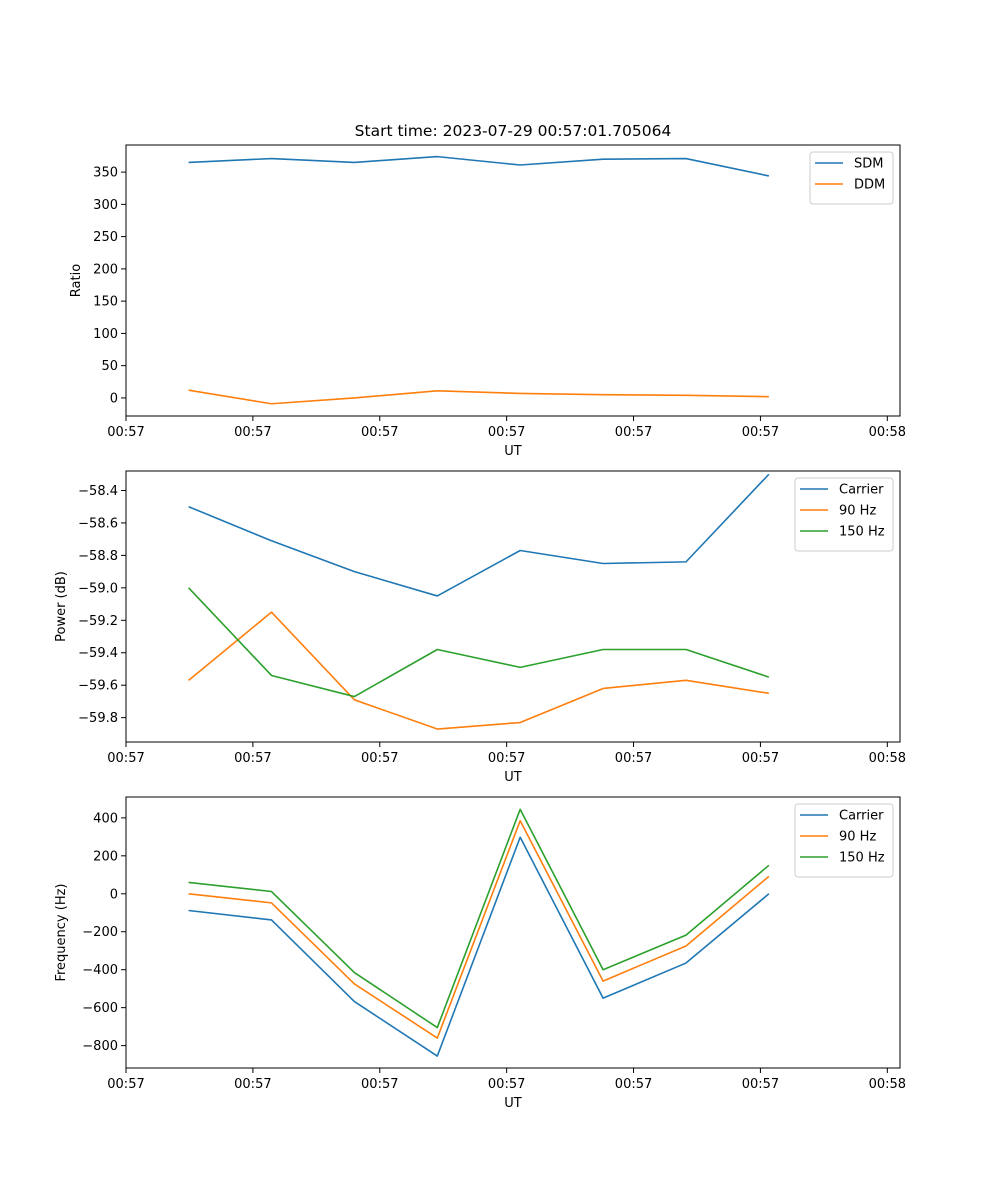 The width and height of the screenshot is (1000, 1200). Describe the element at coordinates (109, 366) in the screenshot. I see `y-tick-label: 50` at that location.